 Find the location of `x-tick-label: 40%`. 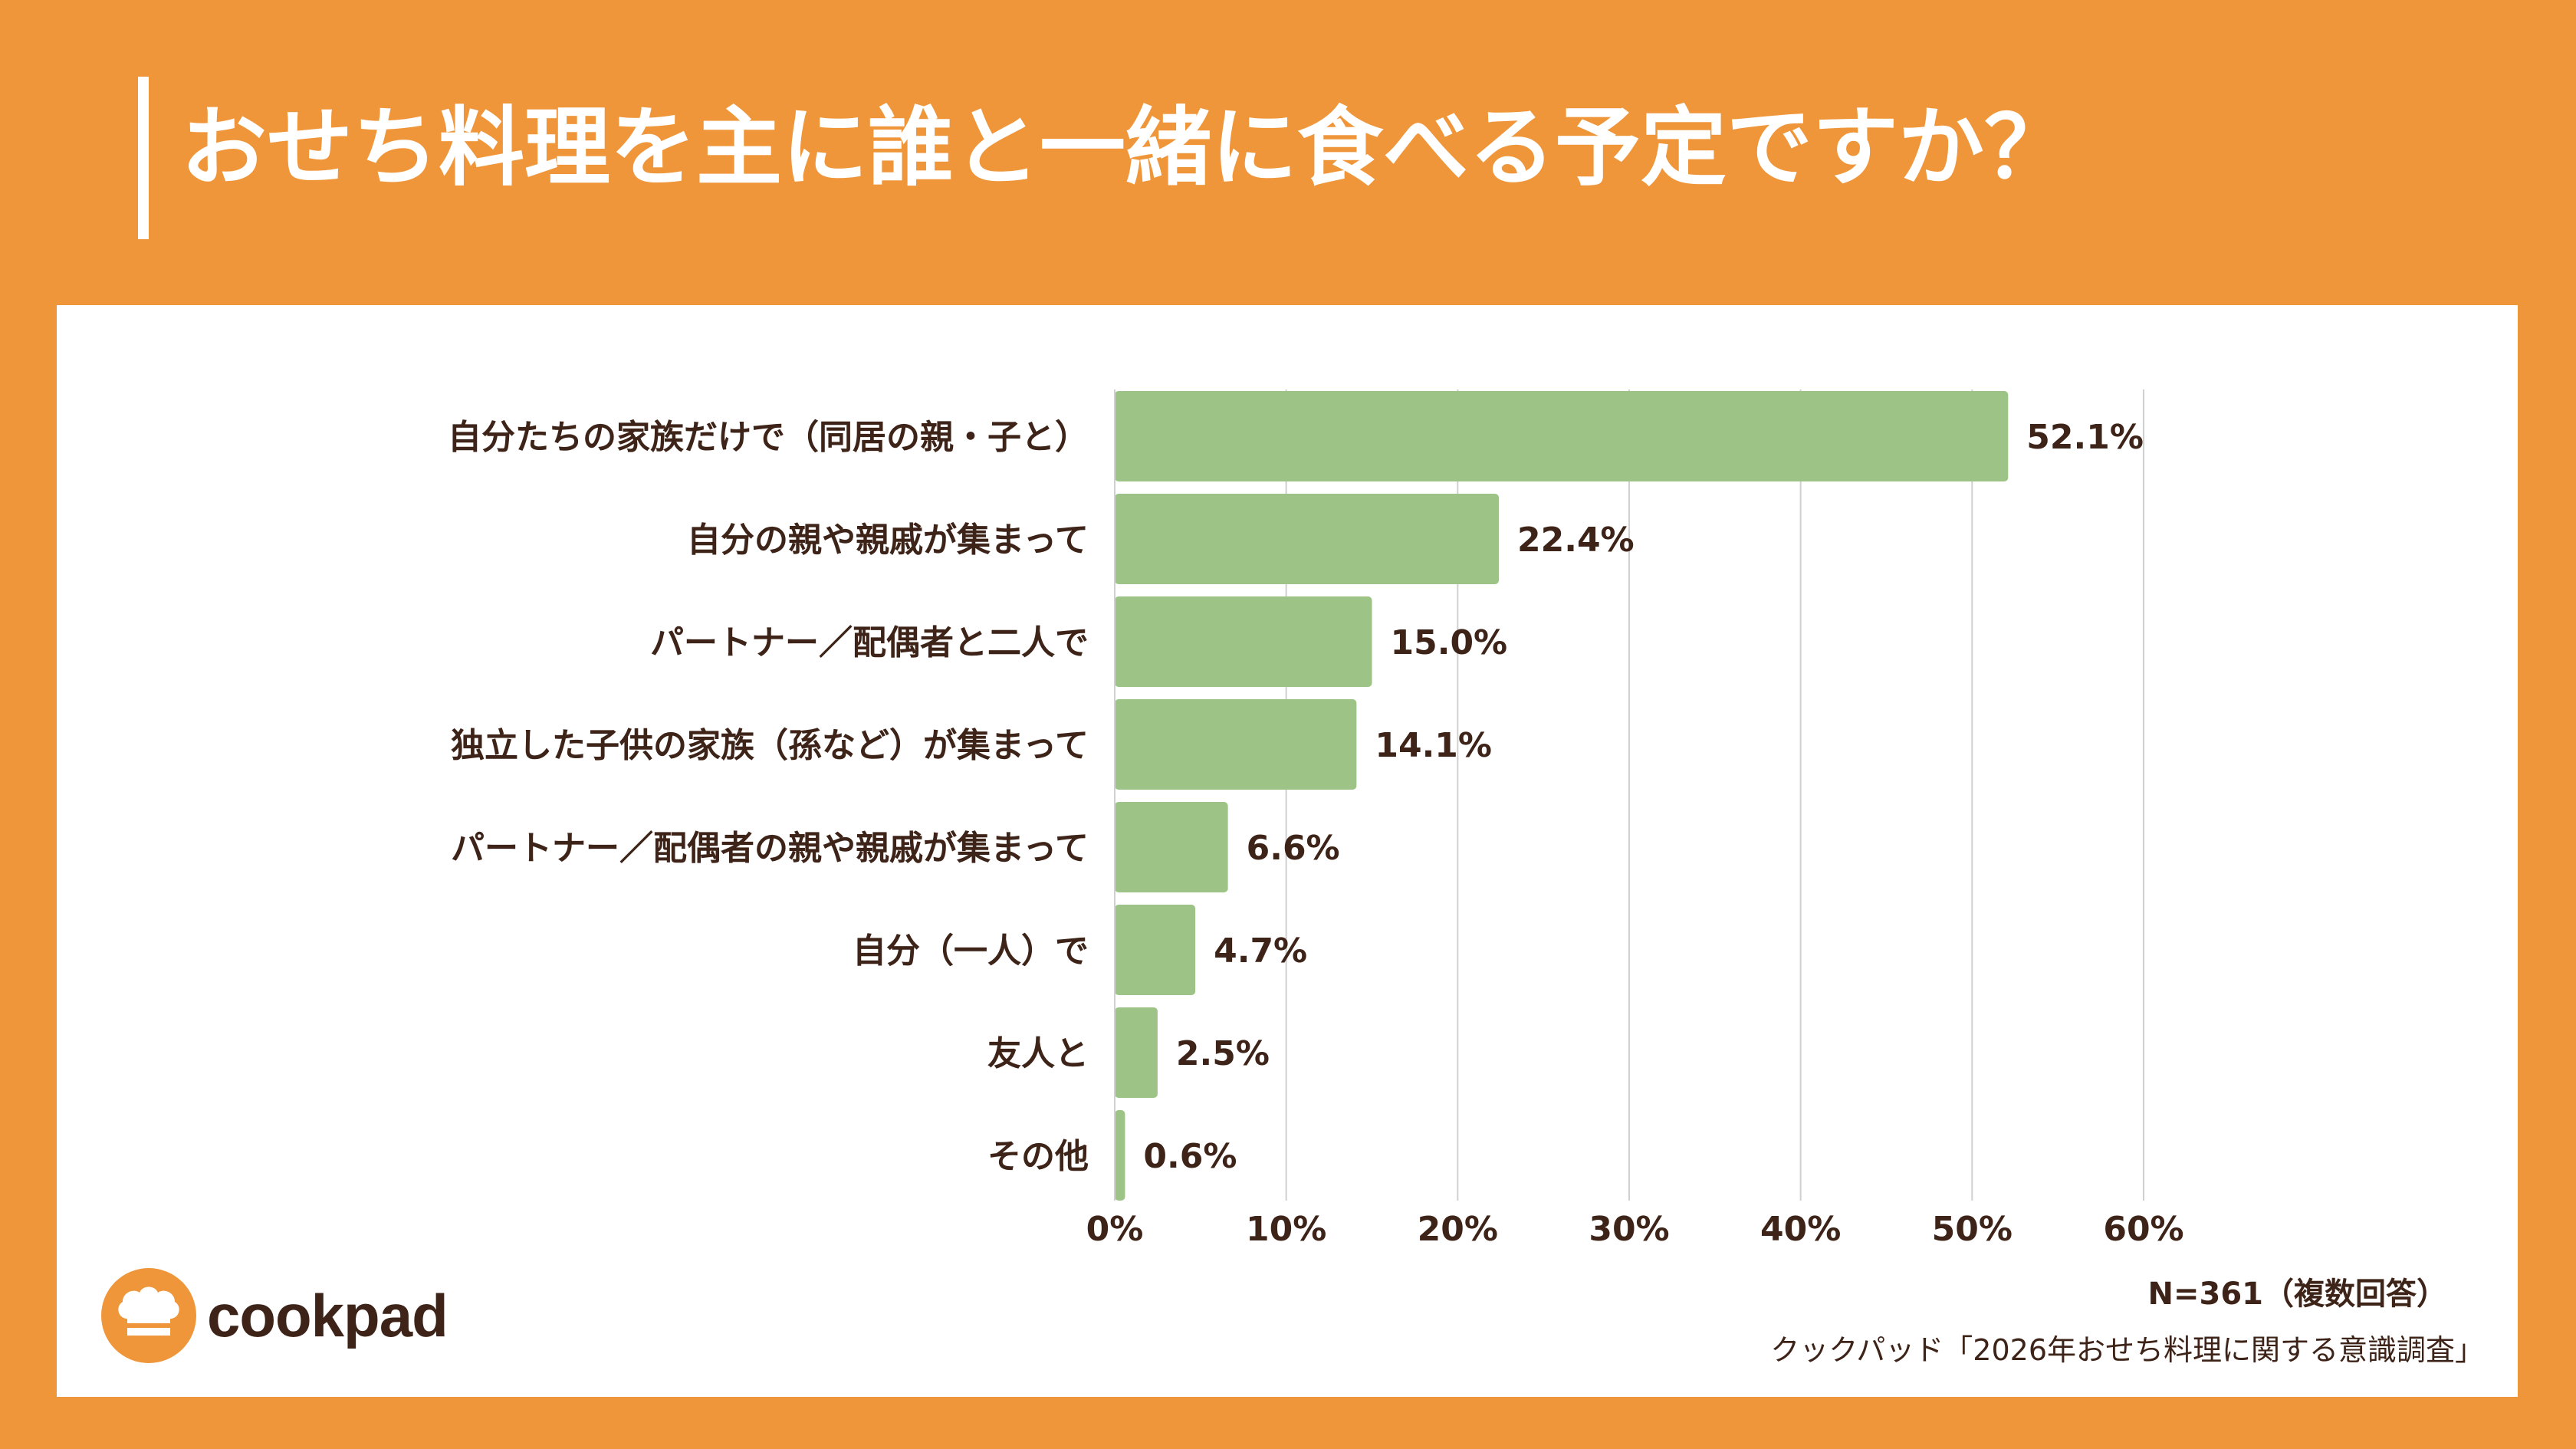

x-tick-label: 40% is located at coordinates (1801, 1229).